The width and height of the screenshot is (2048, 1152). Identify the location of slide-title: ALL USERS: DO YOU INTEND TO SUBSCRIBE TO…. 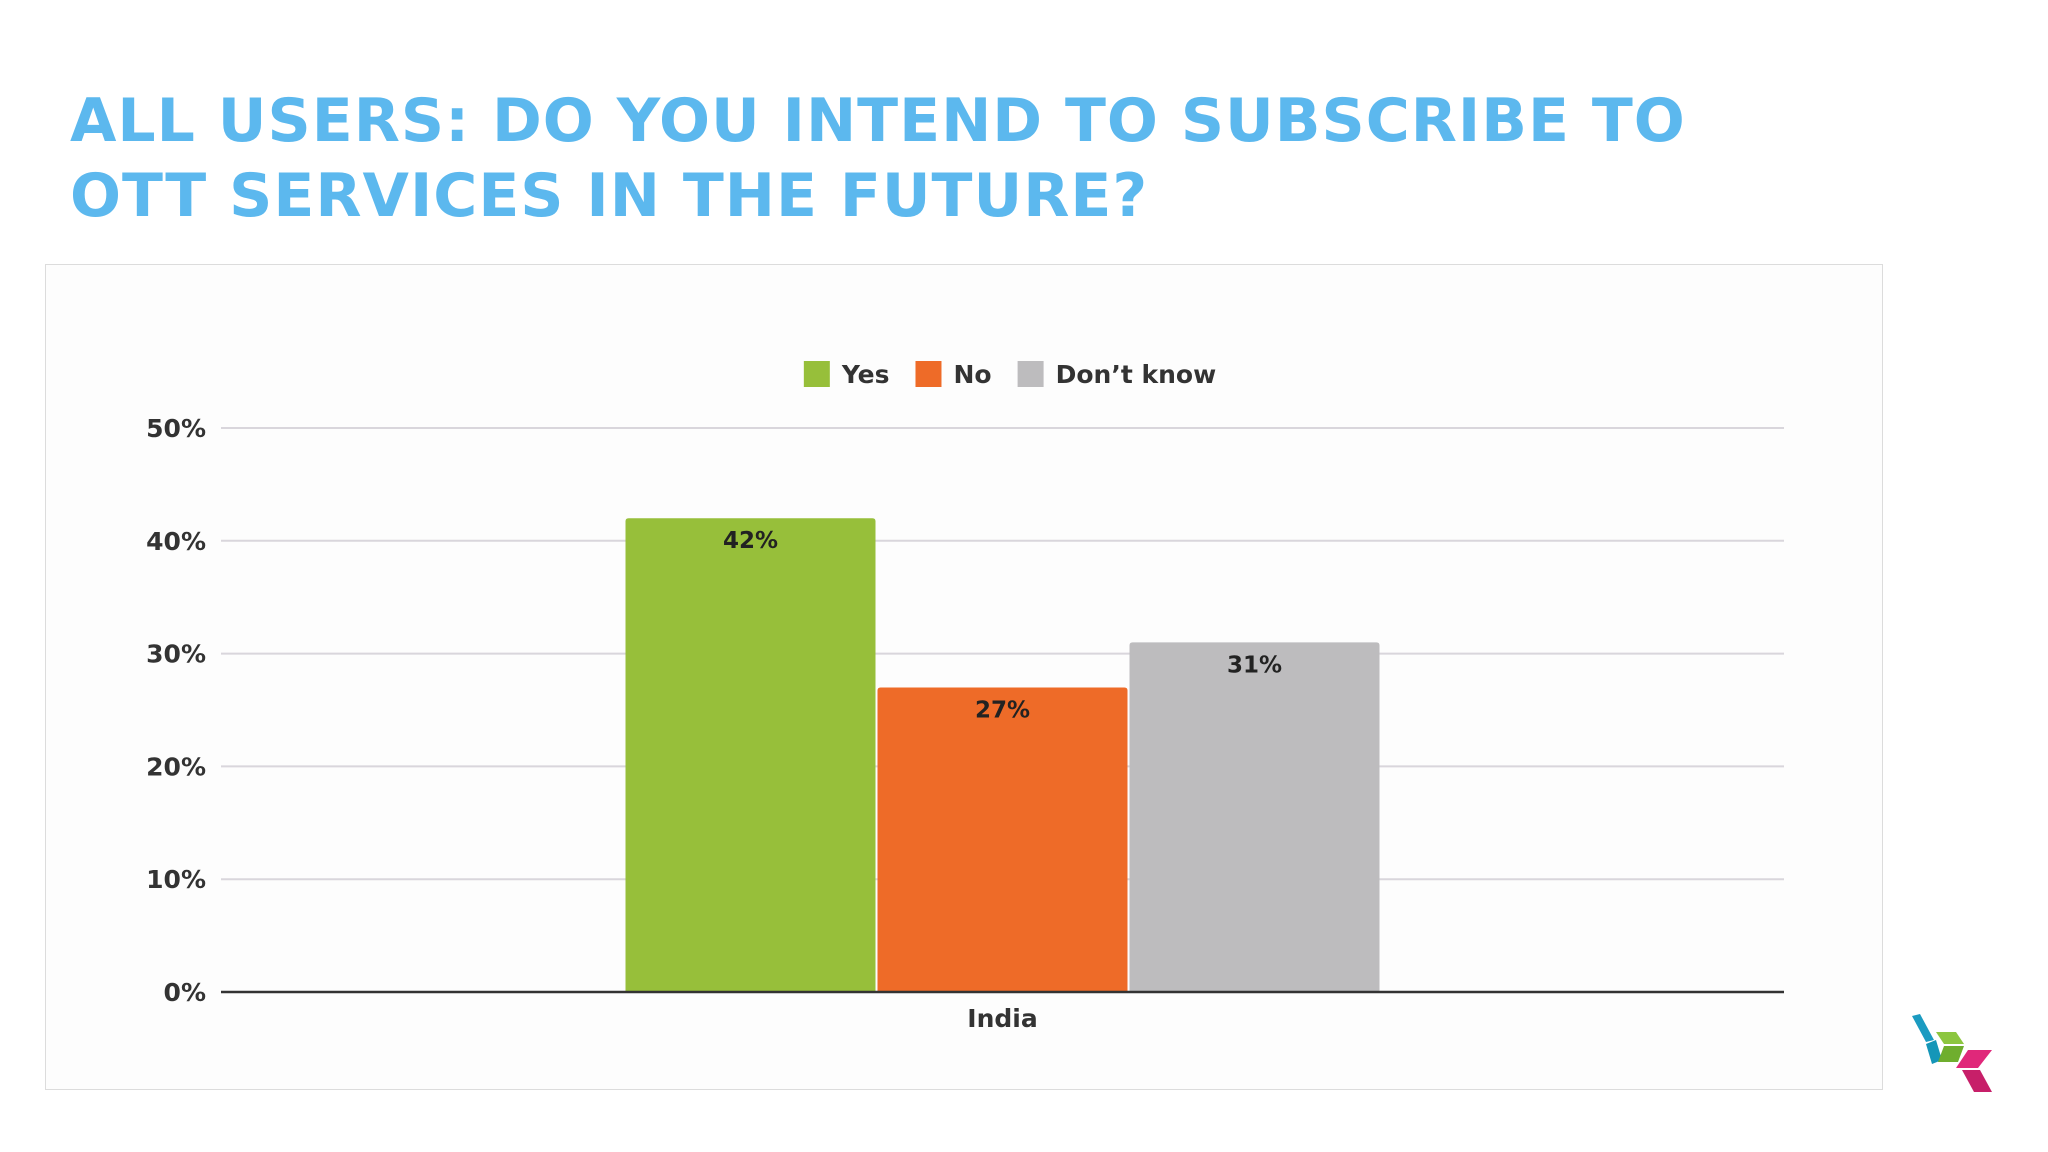
(970, 159).